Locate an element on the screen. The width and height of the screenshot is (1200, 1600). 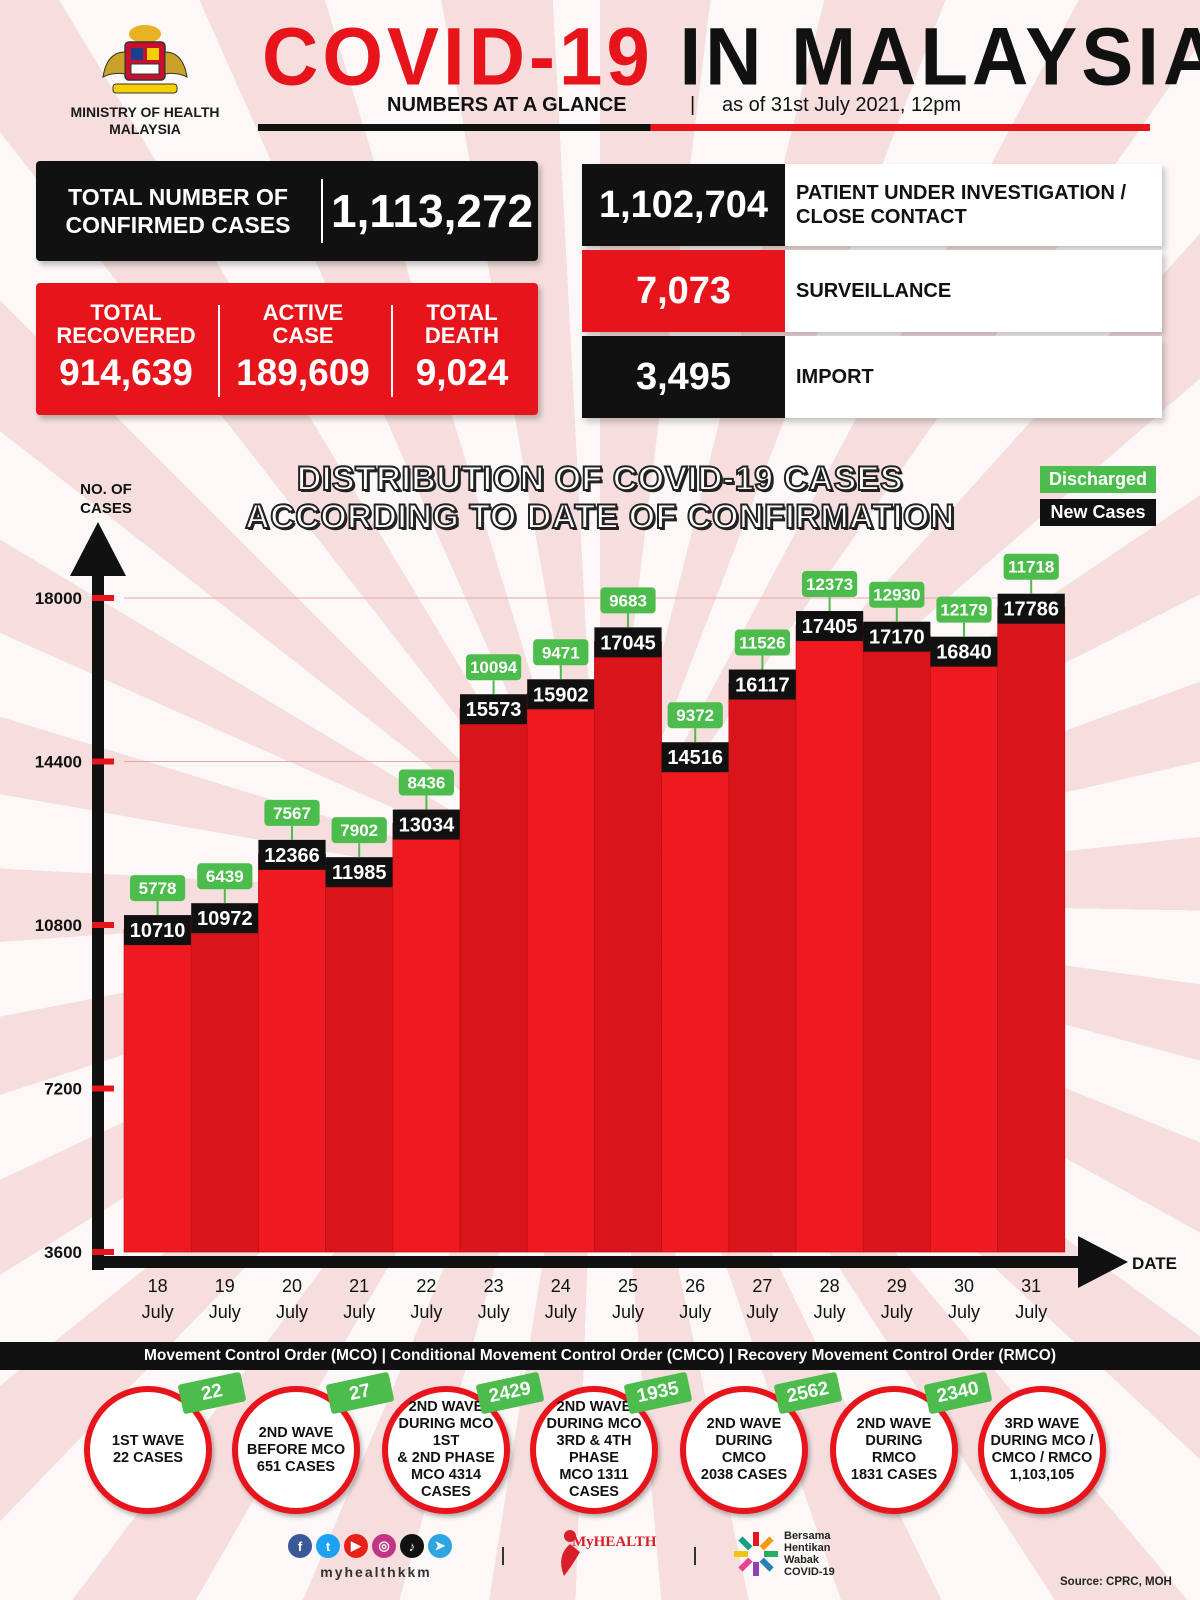
bar-label-new-cases: 16117 is located at coordinates (762, 686).